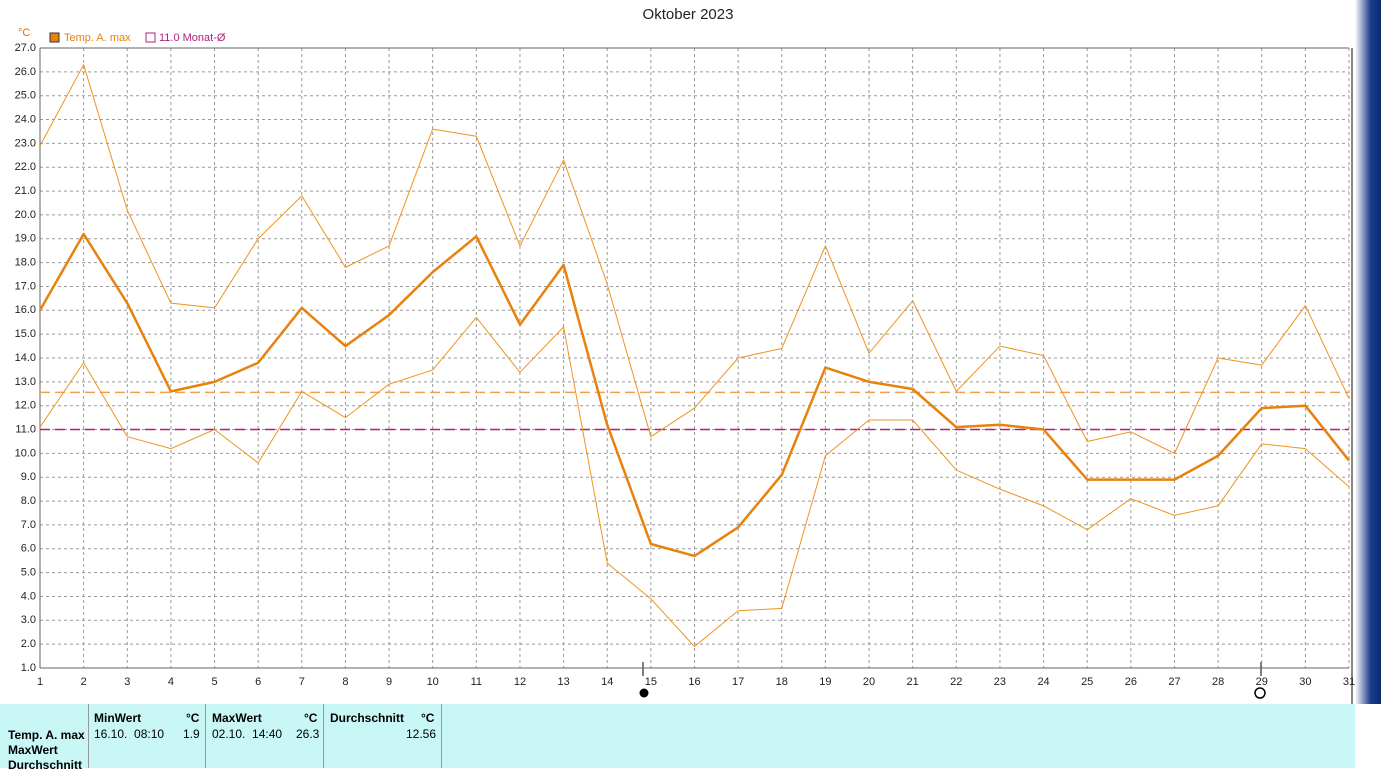 The height and width of the screenshot is (772, 1381). What do you see at coordinates (46, 735) in the screenshot?
I see `row-label: Temp. A. max` at bounding box center [46, 735].